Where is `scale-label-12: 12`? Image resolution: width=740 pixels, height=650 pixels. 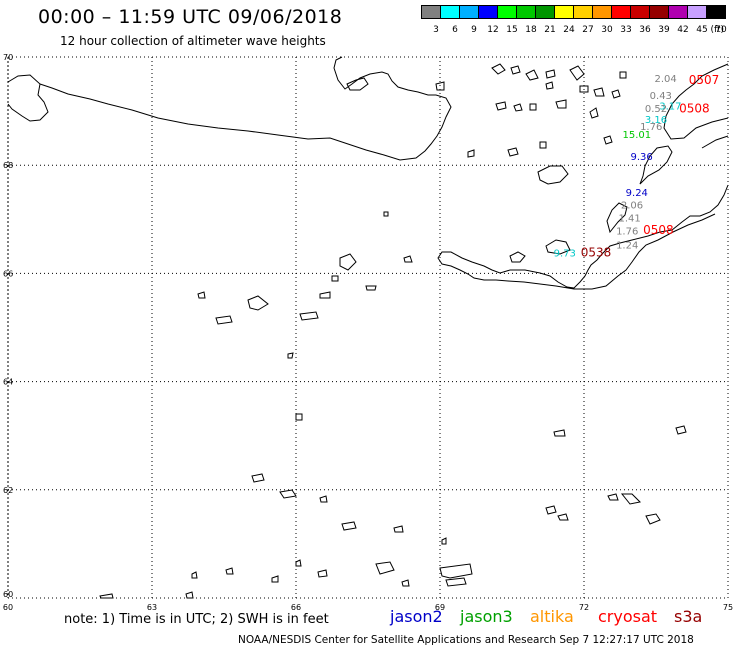 scale-label-12: 12 is located at coordinates (492, 30).